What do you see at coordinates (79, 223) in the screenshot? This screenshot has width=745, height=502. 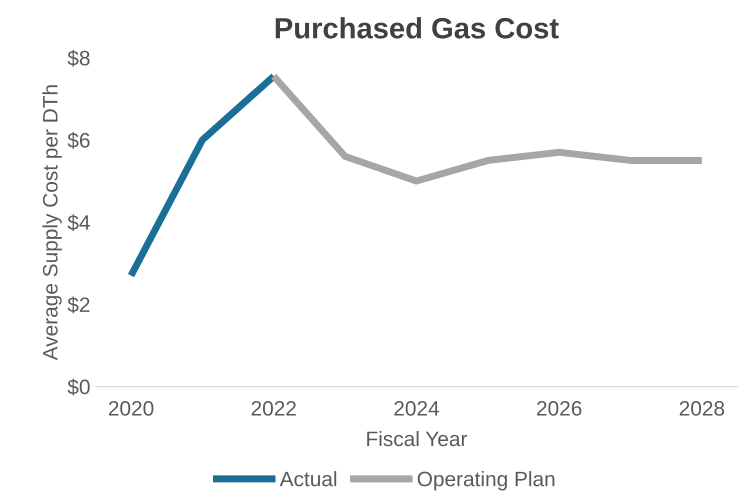 I see `y-tick-label: $4` at bounding box center [79, 223].